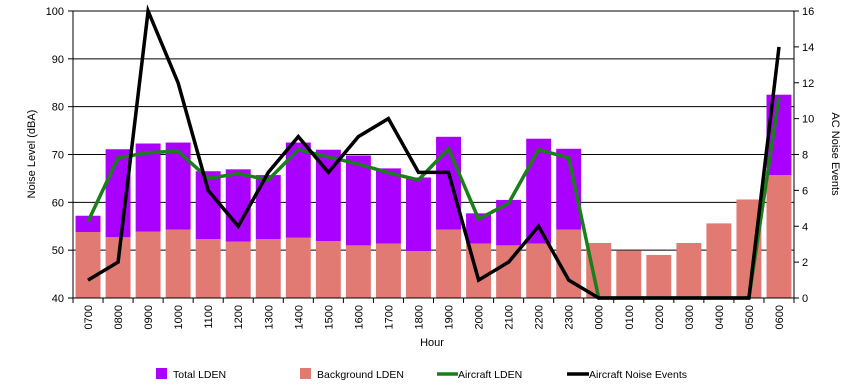  What do you see at coordinates (808, 48) in the screenshot?
I see `y2-tick-label: 14` at bounding box center [808, 48].